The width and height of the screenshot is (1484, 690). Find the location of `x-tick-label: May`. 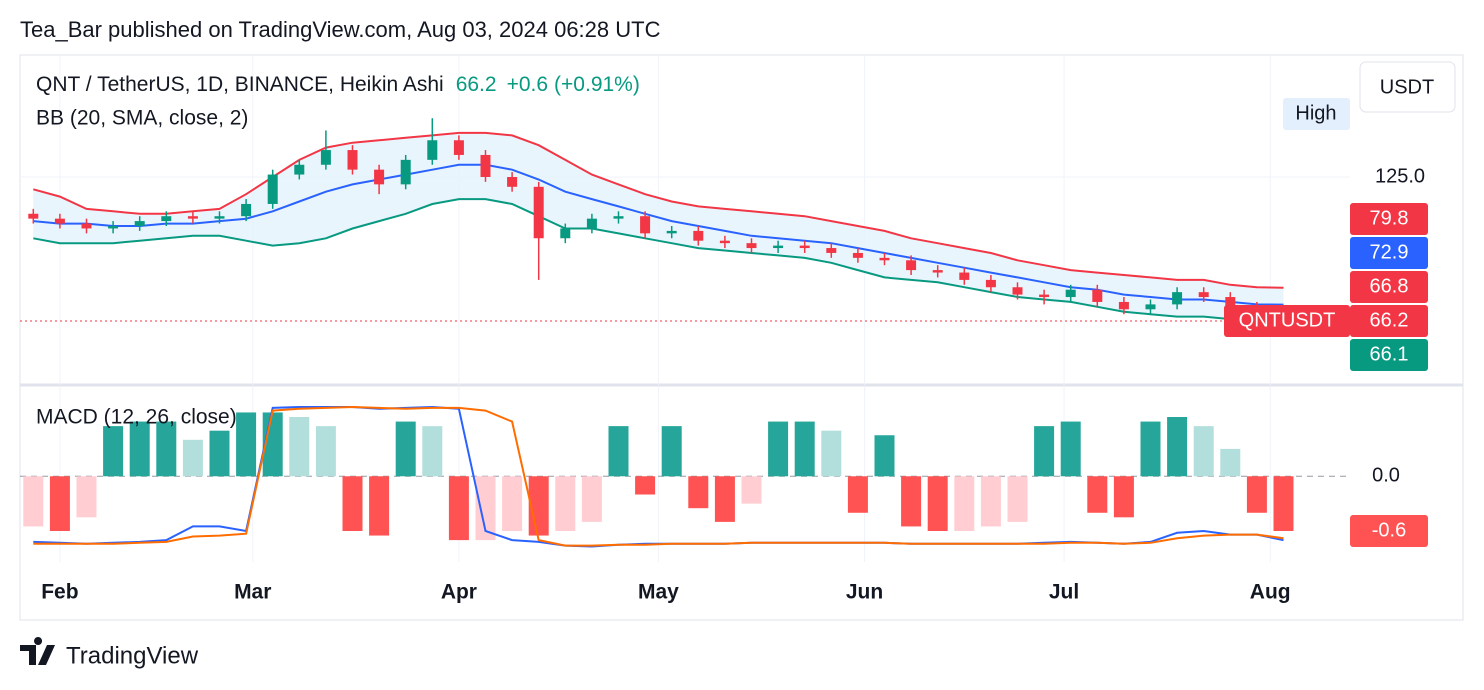

x-tick-label: May is located at coordinates (658, 592).